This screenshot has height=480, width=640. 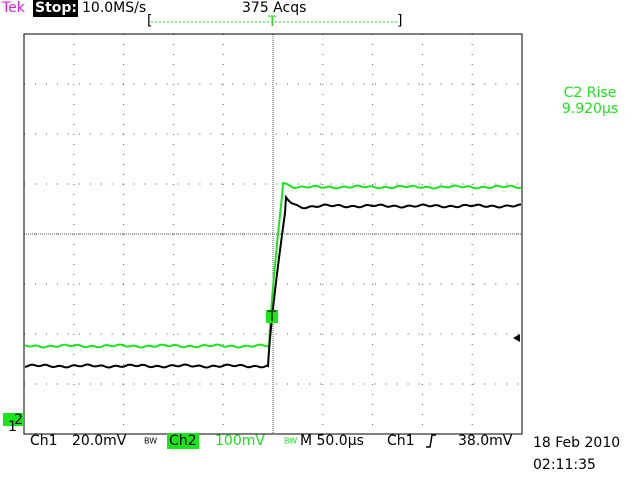 I want to click on rising-edge-icon, so click(x=431, y=441).